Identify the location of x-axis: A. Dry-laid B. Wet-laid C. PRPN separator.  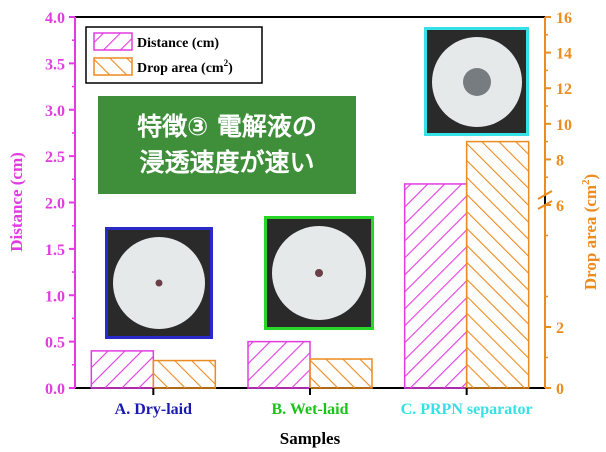
(324, 403).